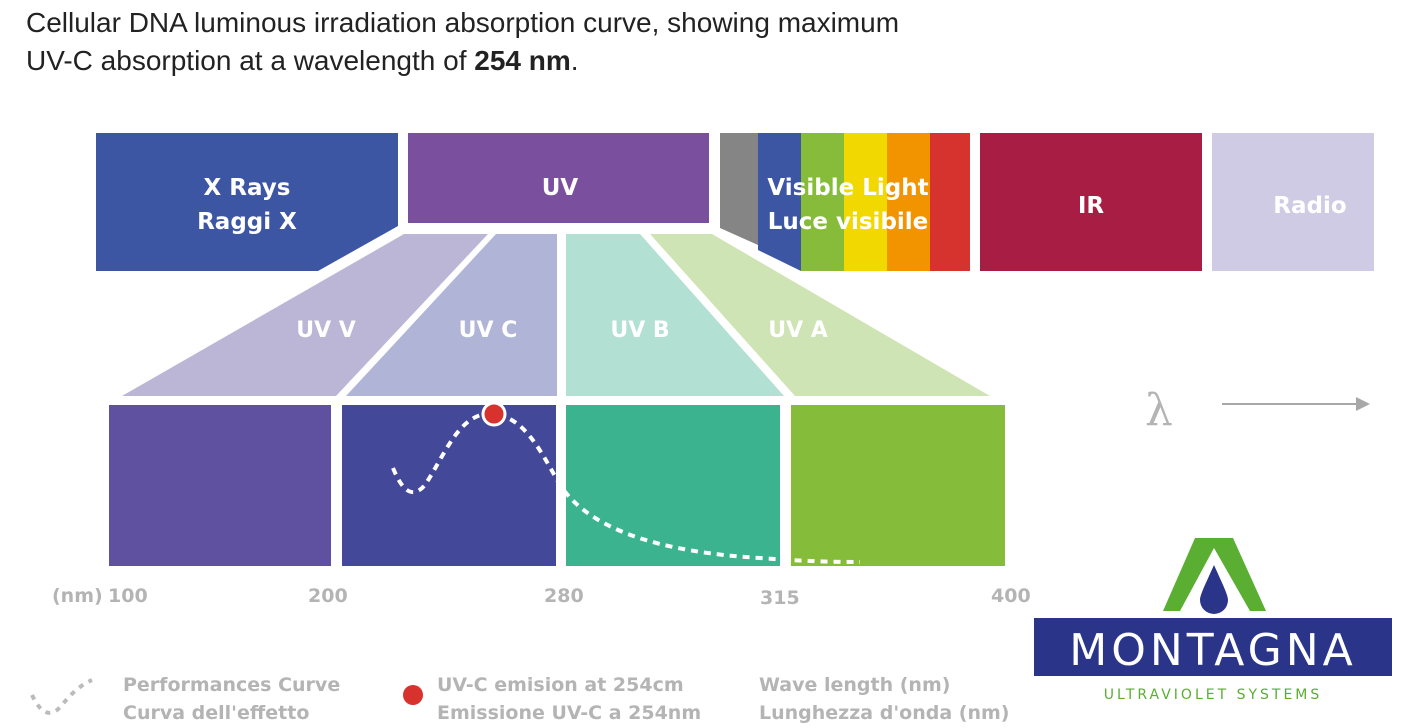 This screenshot has height=728, width=1411. What do you see at coordinates (798, 330) in the screenshot?
I see `uva-label: UV A` at bounding box center [798, 330].